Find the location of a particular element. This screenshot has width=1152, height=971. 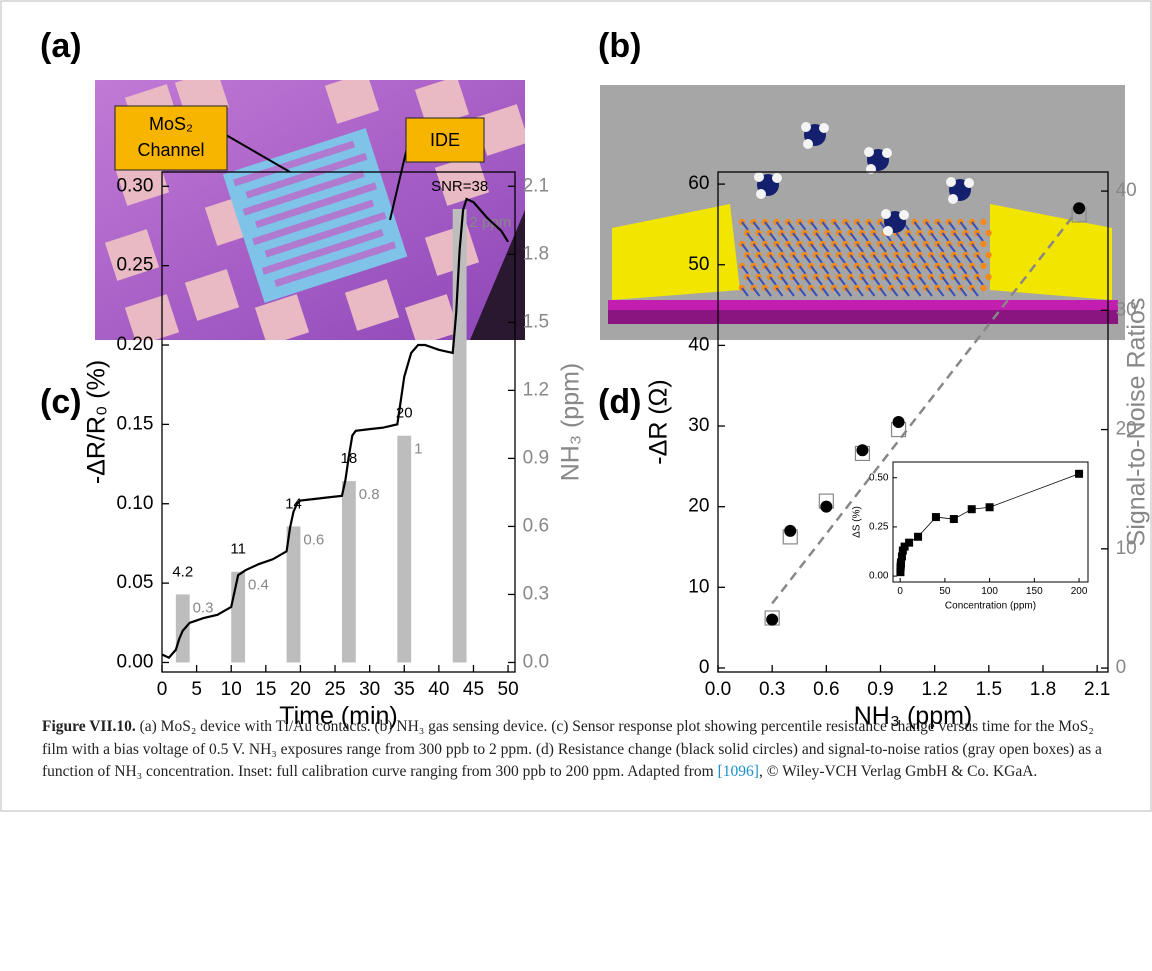

render-bg is located at coordinates (862, 212).